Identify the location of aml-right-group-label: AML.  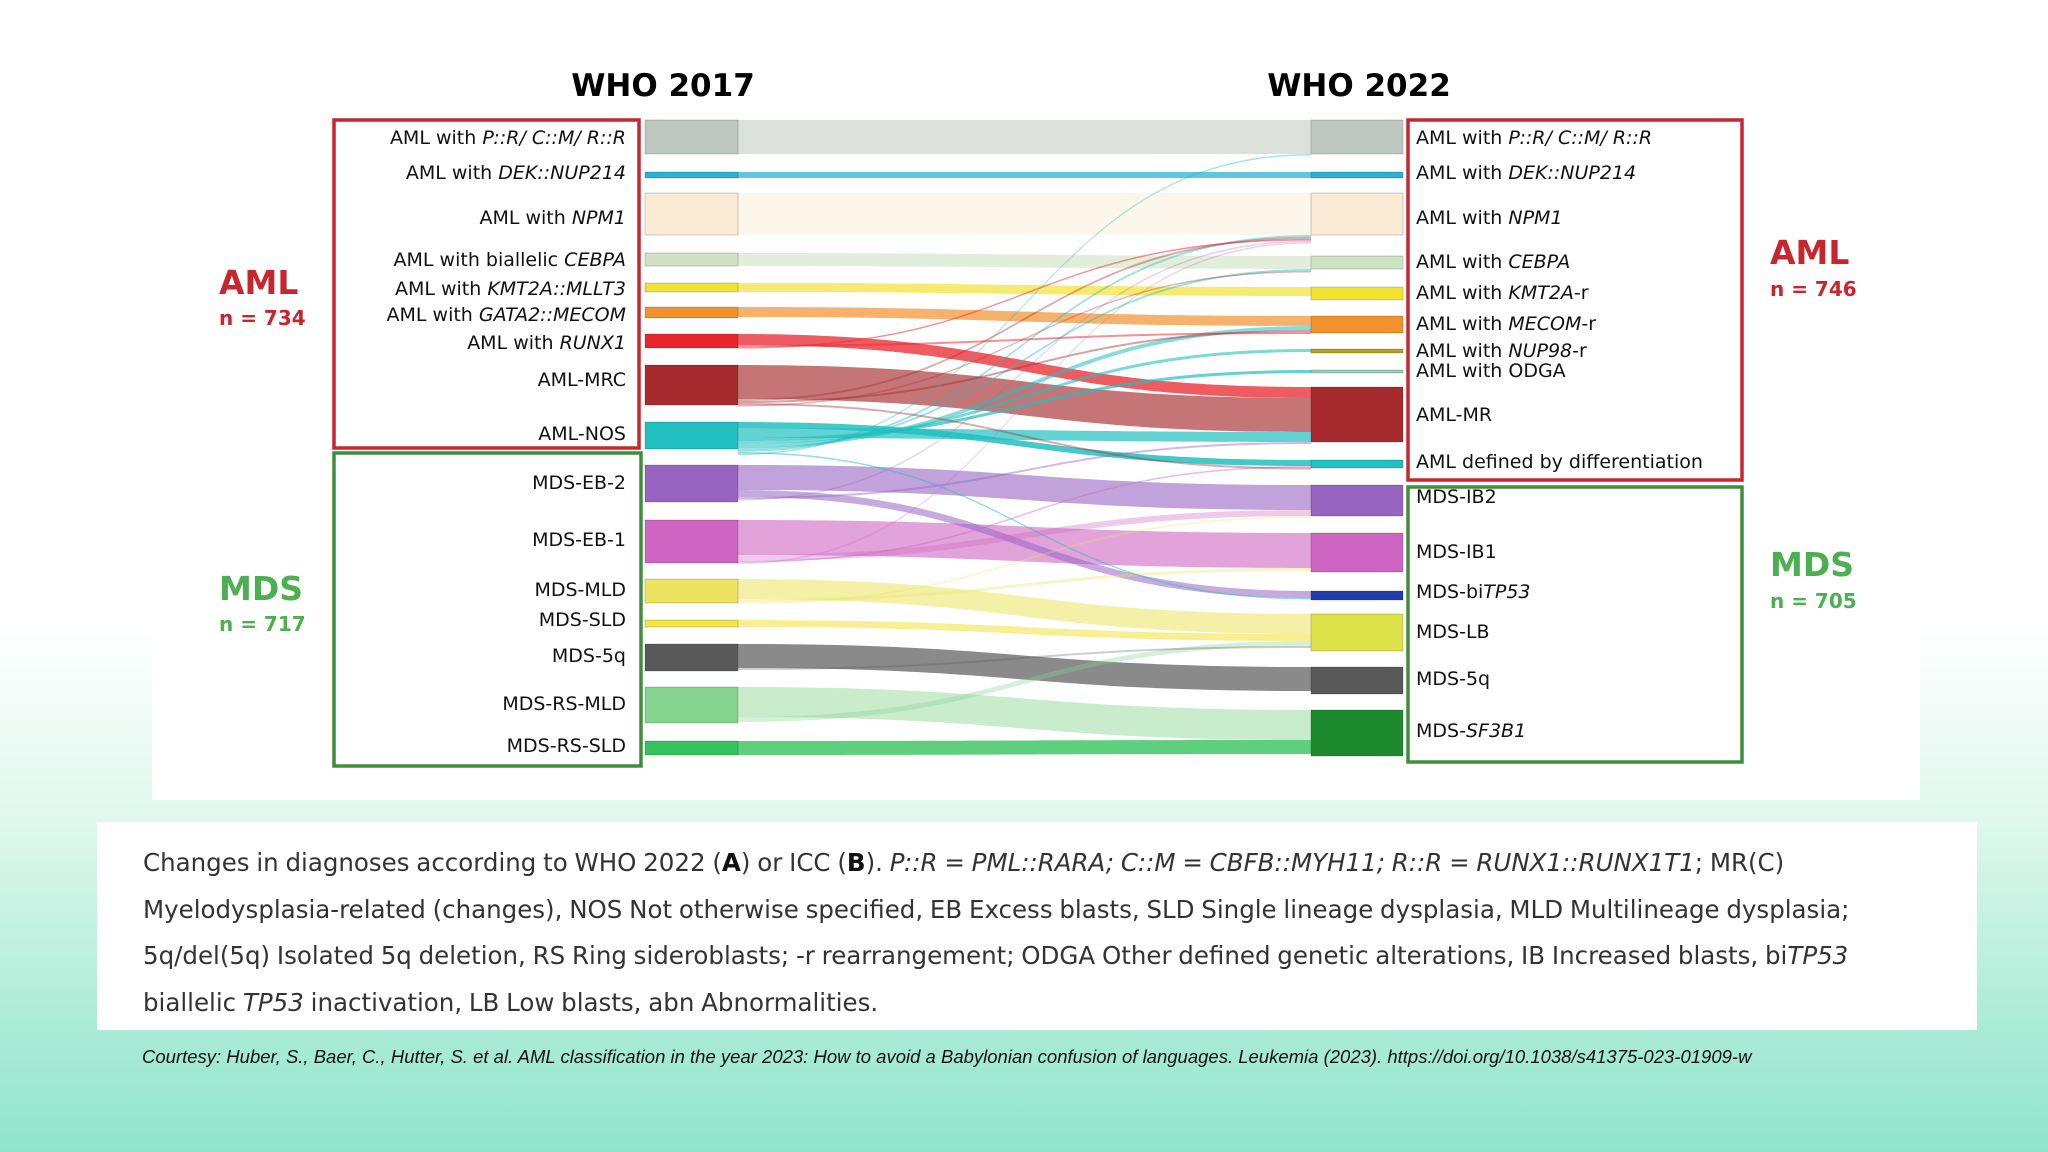
(1809, 252).